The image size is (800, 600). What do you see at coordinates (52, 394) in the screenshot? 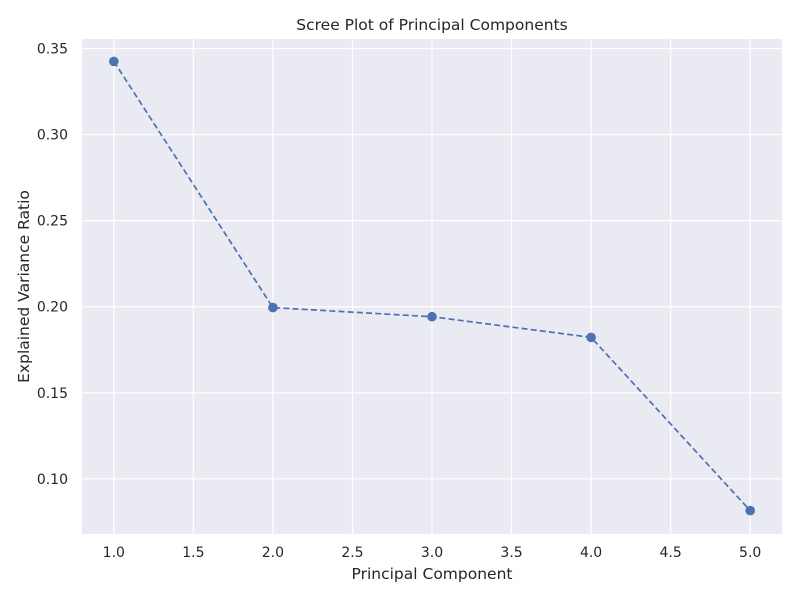
I see `y-tick-label: 0.15` at bounding box center [52, 394].